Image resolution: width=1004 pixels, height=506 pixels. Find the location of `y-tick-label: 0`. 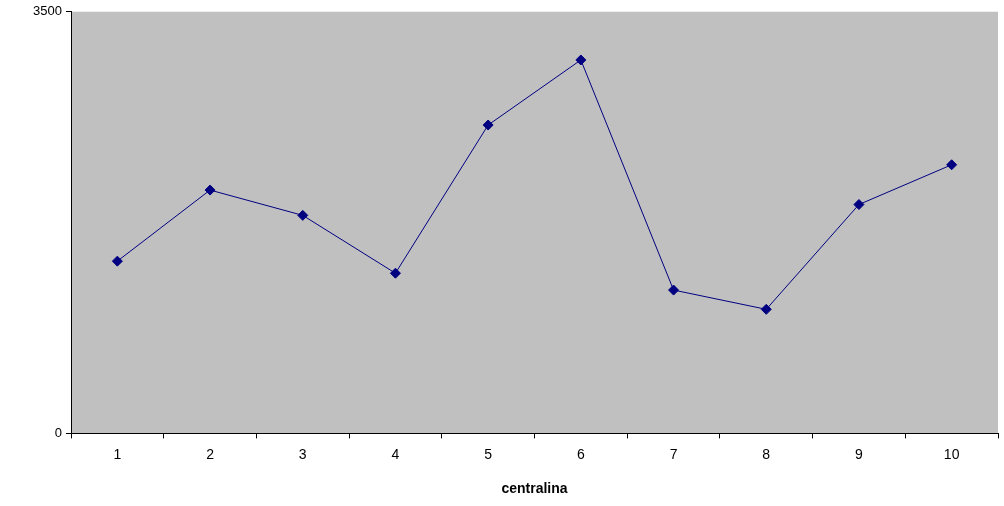

y-tick-label: 0 is located at coordinates (58, 432).